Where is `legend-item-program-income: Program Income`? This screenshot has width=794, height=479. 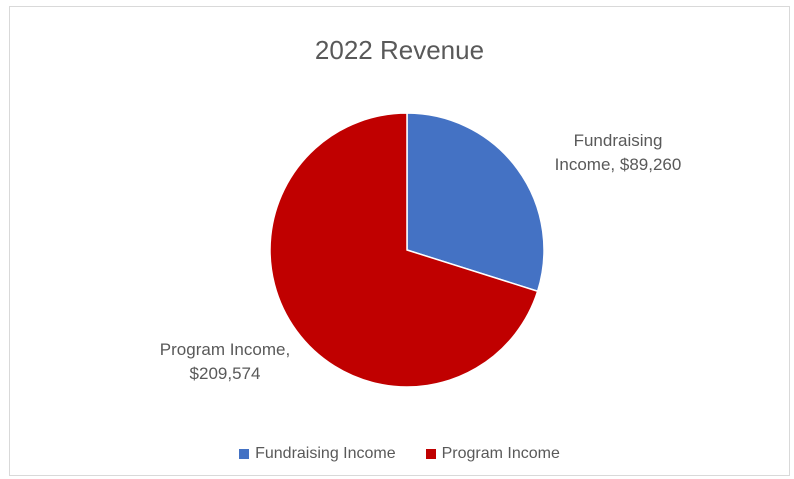 legend-item-program-income: Program Income is located at coordinates (492, 454).